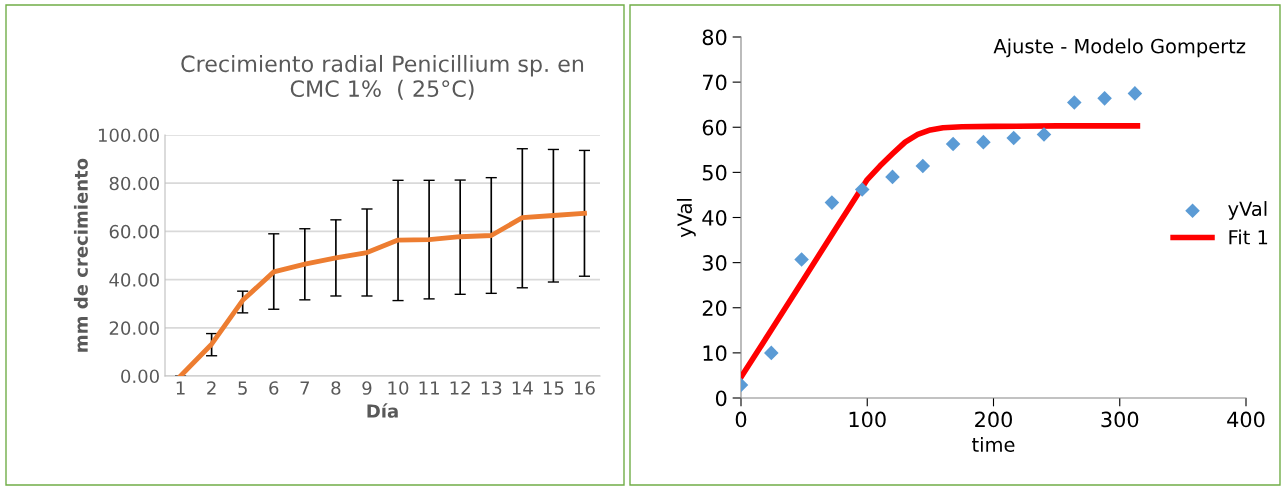  Describe the element at coordinates (367, 388) in the screenshot. I see `x-tick-label: 9` at that location.